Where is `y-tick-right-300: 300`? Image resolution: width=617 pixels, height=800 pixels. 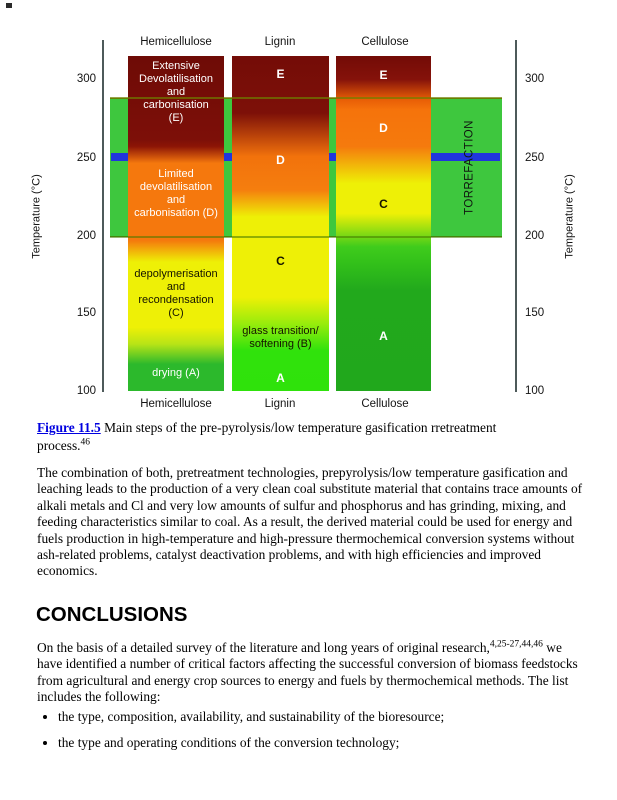
y-tick-right-300: 300 is located at coordinates (535, 79).